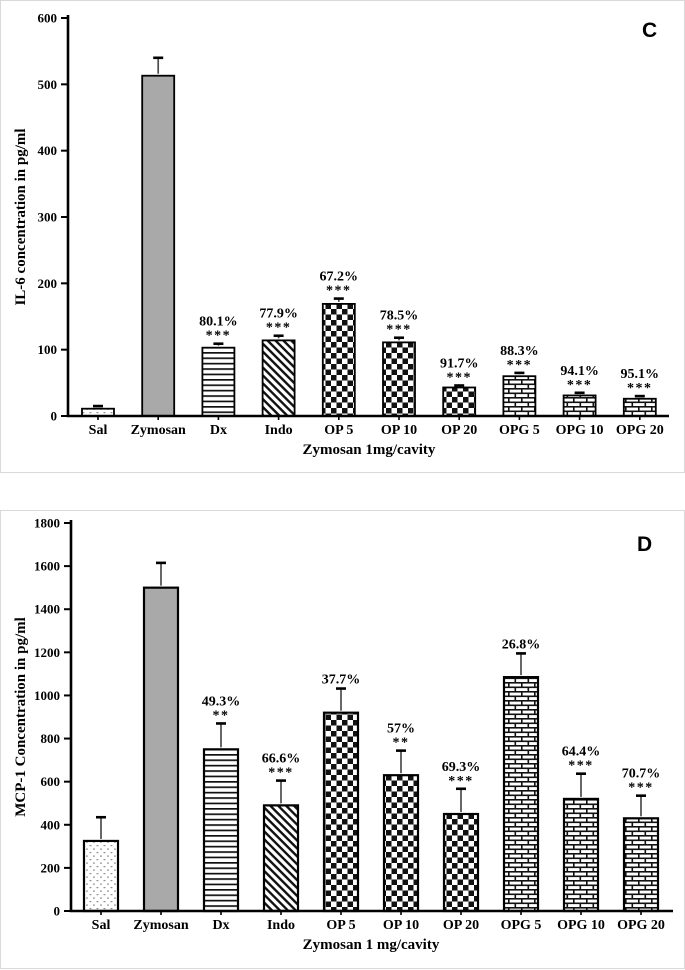  Describe the element at coordinates (101, 876) in the screenshot. I see `bar-sal` at that location.